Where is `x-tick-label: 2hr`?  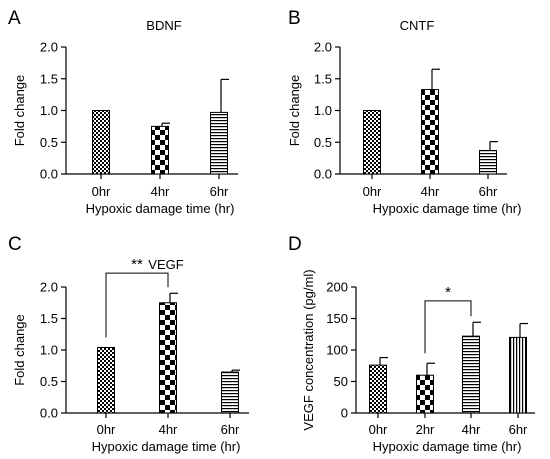
x-tick-label: 2hr is located at coordinates (425, 429).